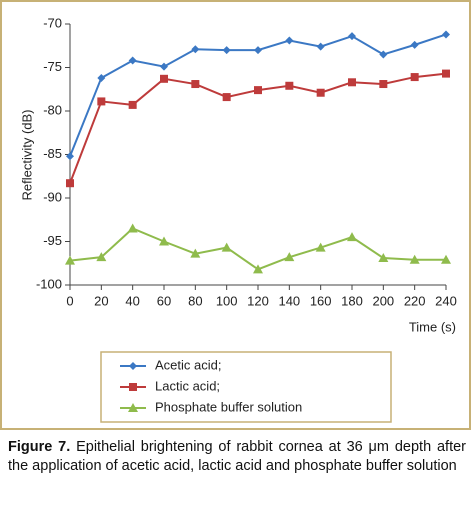  What do you see at coordinates (49, 283) in the screenshot?
I see `y-tick-label: -100` at bounding box center [49, 283].